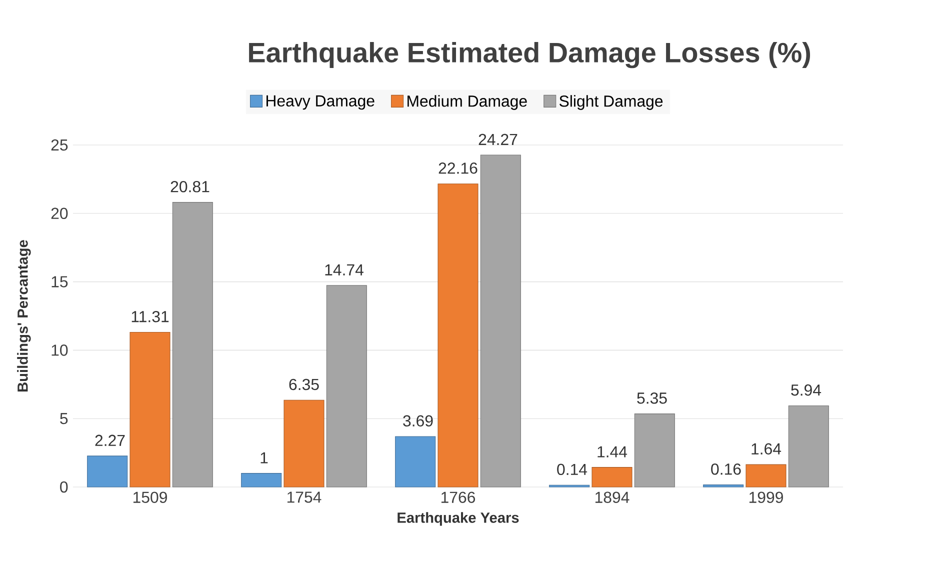 The image size is (952, 583). What do you see at coordinates (652, 398) in the screenshot?
I see `data-label: 5.35` at bounding box center [652, 398].